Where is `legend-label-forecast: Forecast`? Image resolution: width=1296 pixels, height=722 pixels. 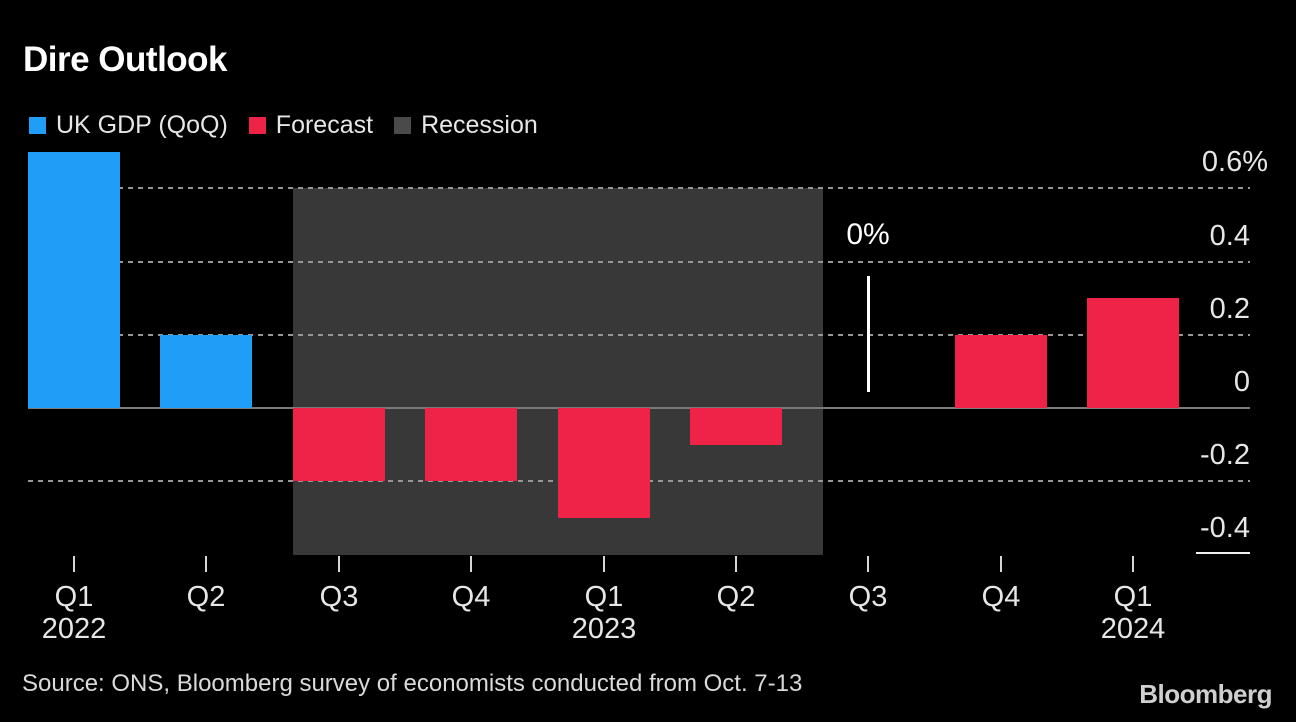 legend-label-forecast: Forecast is located at coordinates (324, 125).